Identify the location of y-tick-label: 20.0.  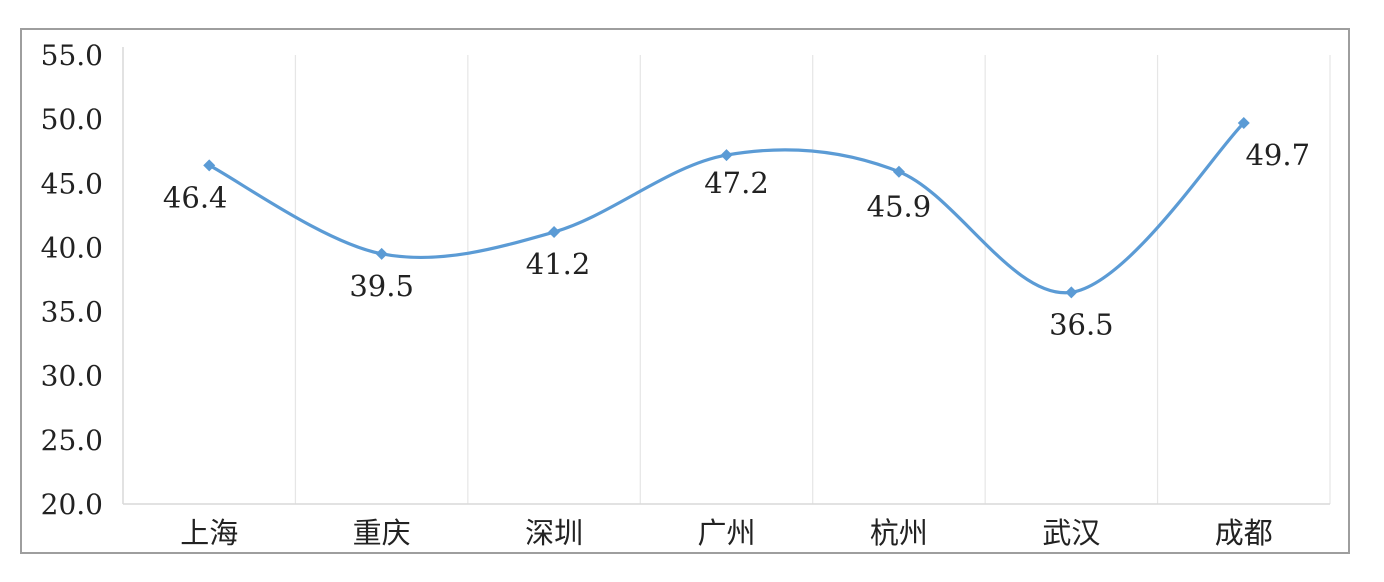
(72, 504).